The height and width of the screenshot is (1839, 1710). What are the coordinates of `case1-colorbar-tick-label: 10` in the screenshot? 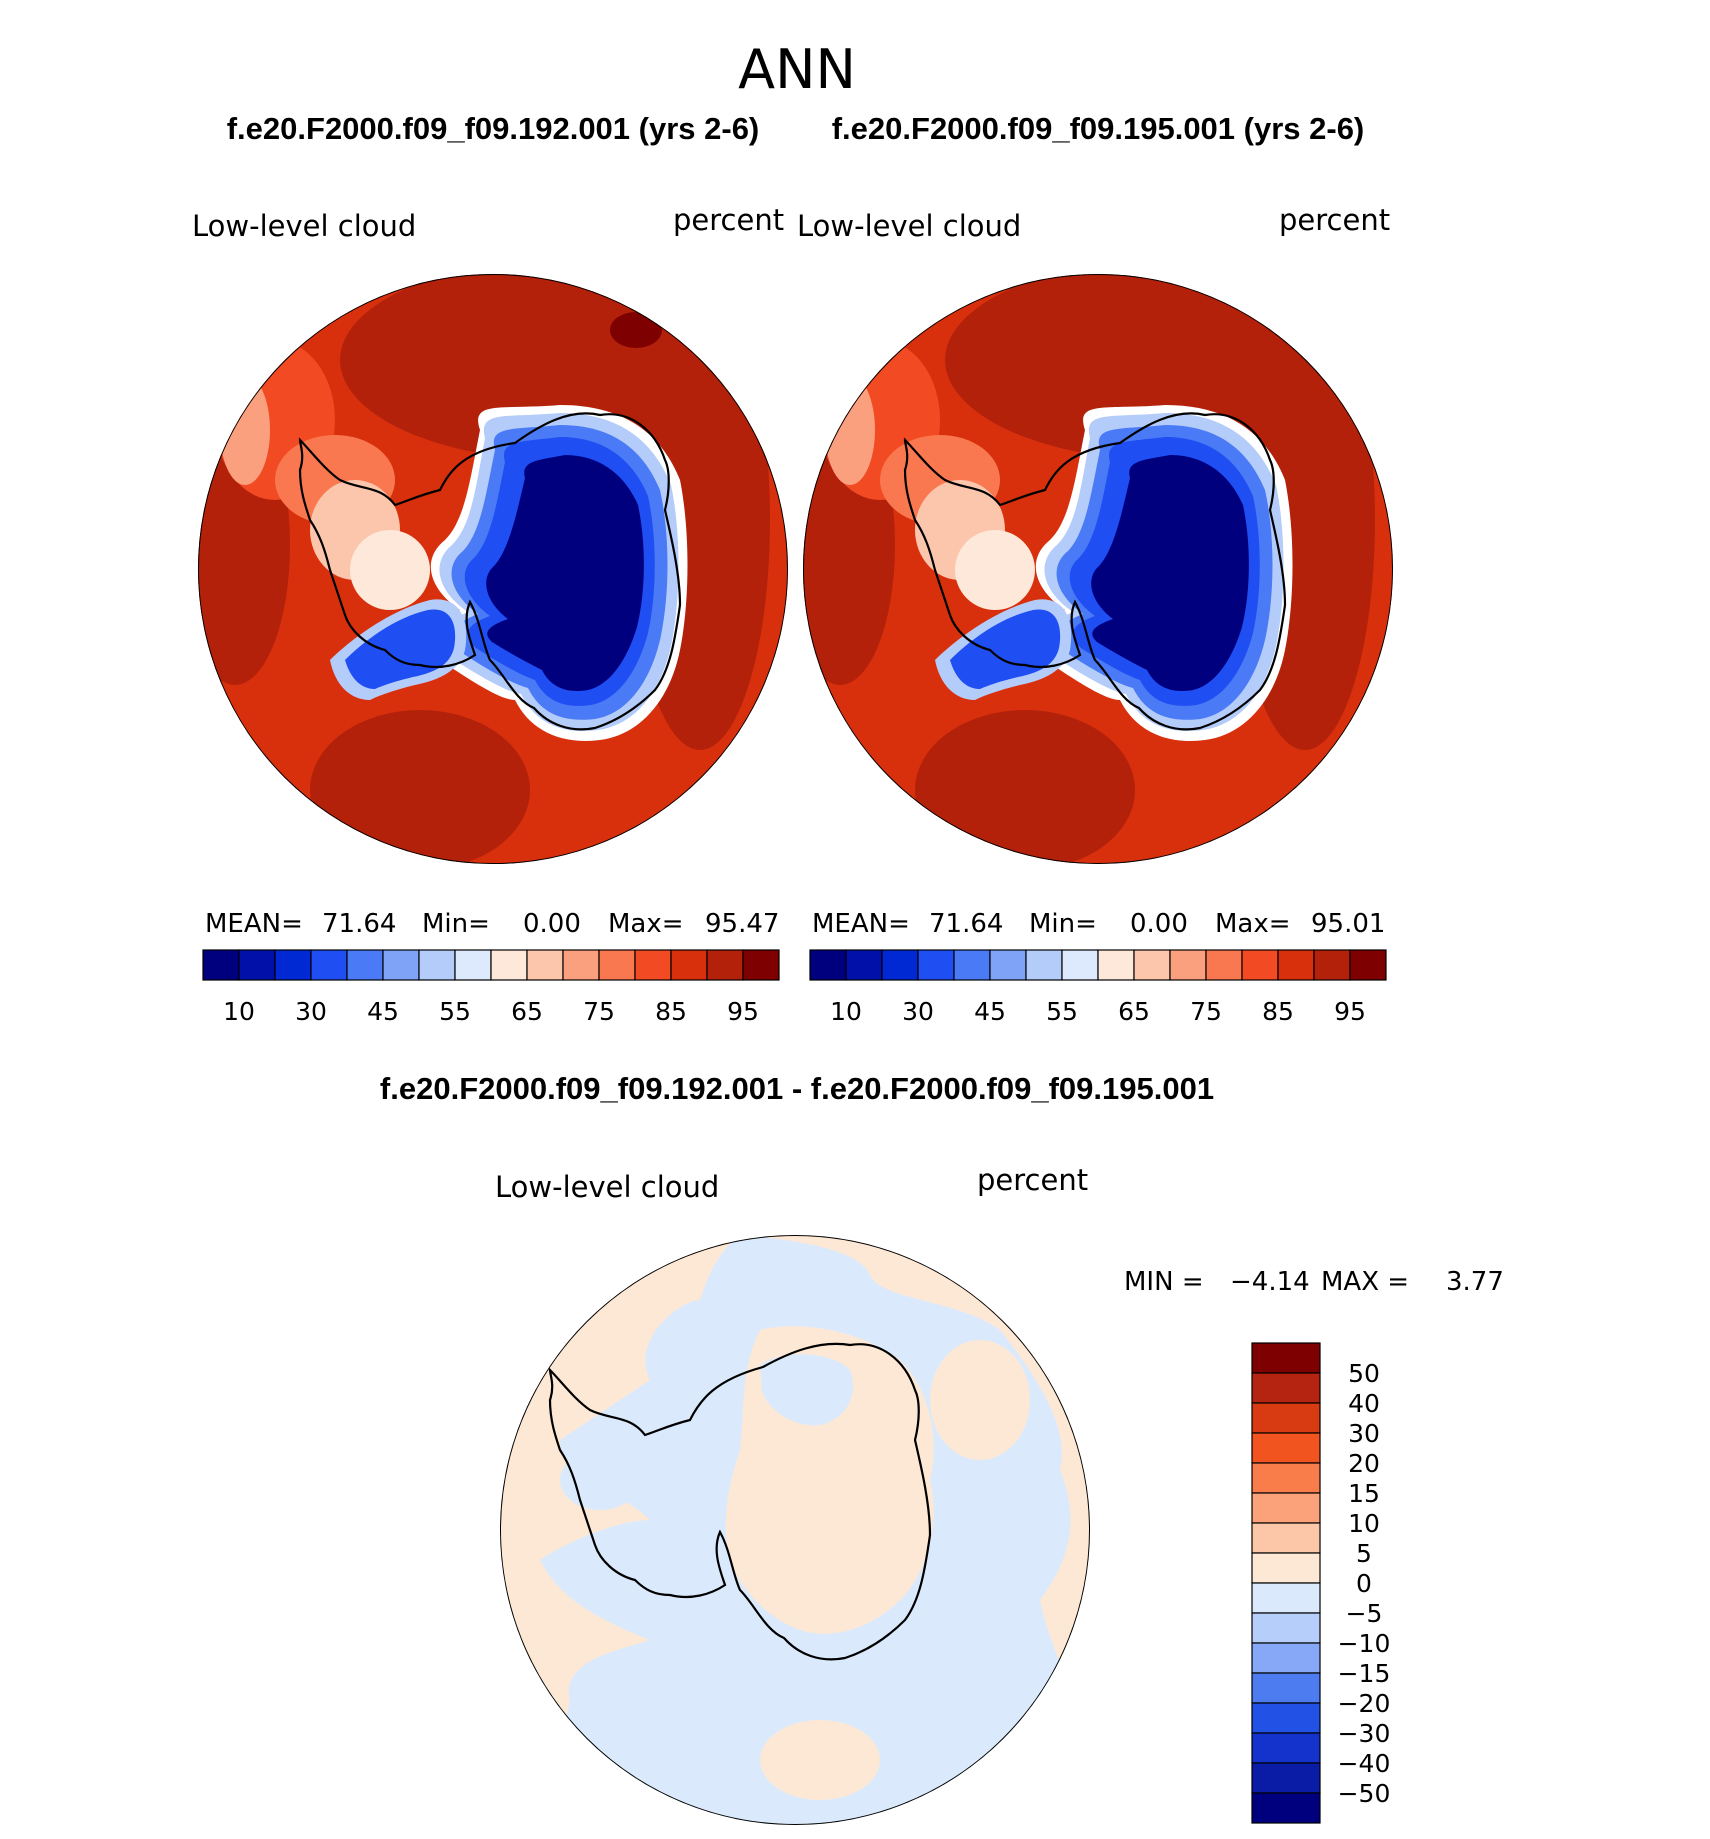 It's located at (239, 1011).